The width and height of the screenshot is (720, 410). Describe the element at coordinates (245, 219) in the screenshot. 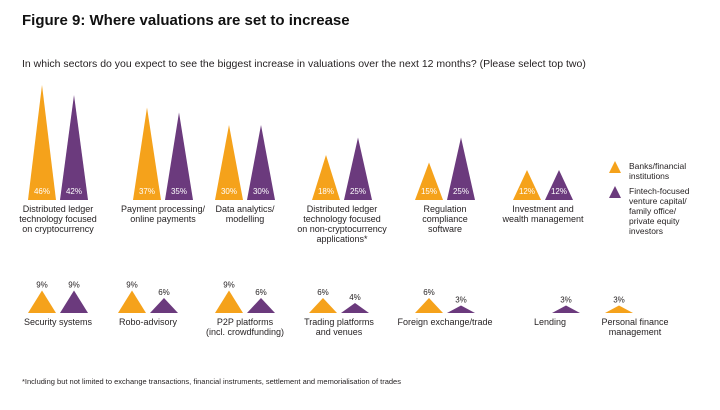

I see `category-label: modelling` at that location.